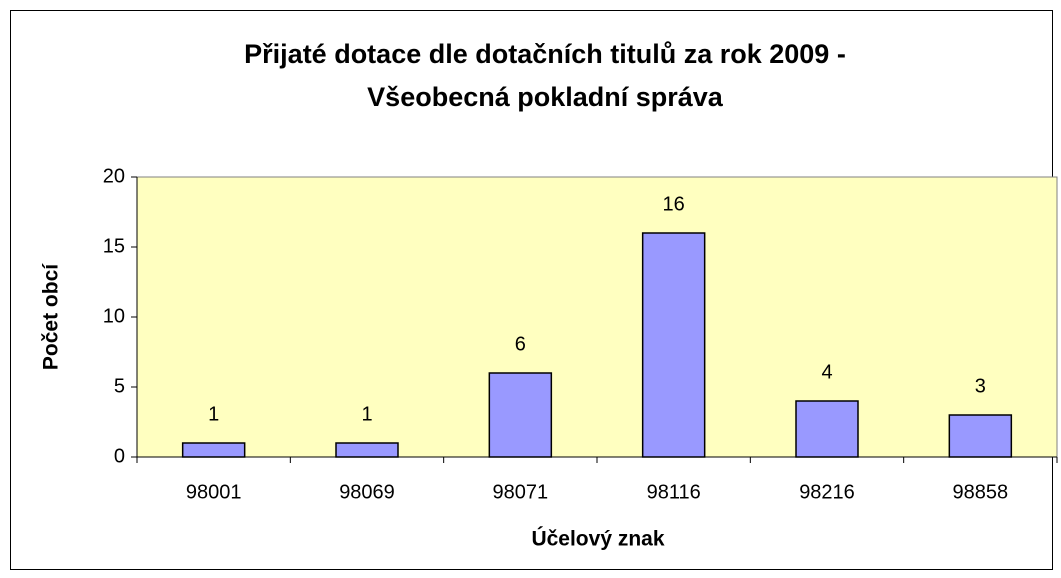 The height and width of the screenshot is (578, 1061). I want to click on y-tick-label: 0, so click(119, 456).